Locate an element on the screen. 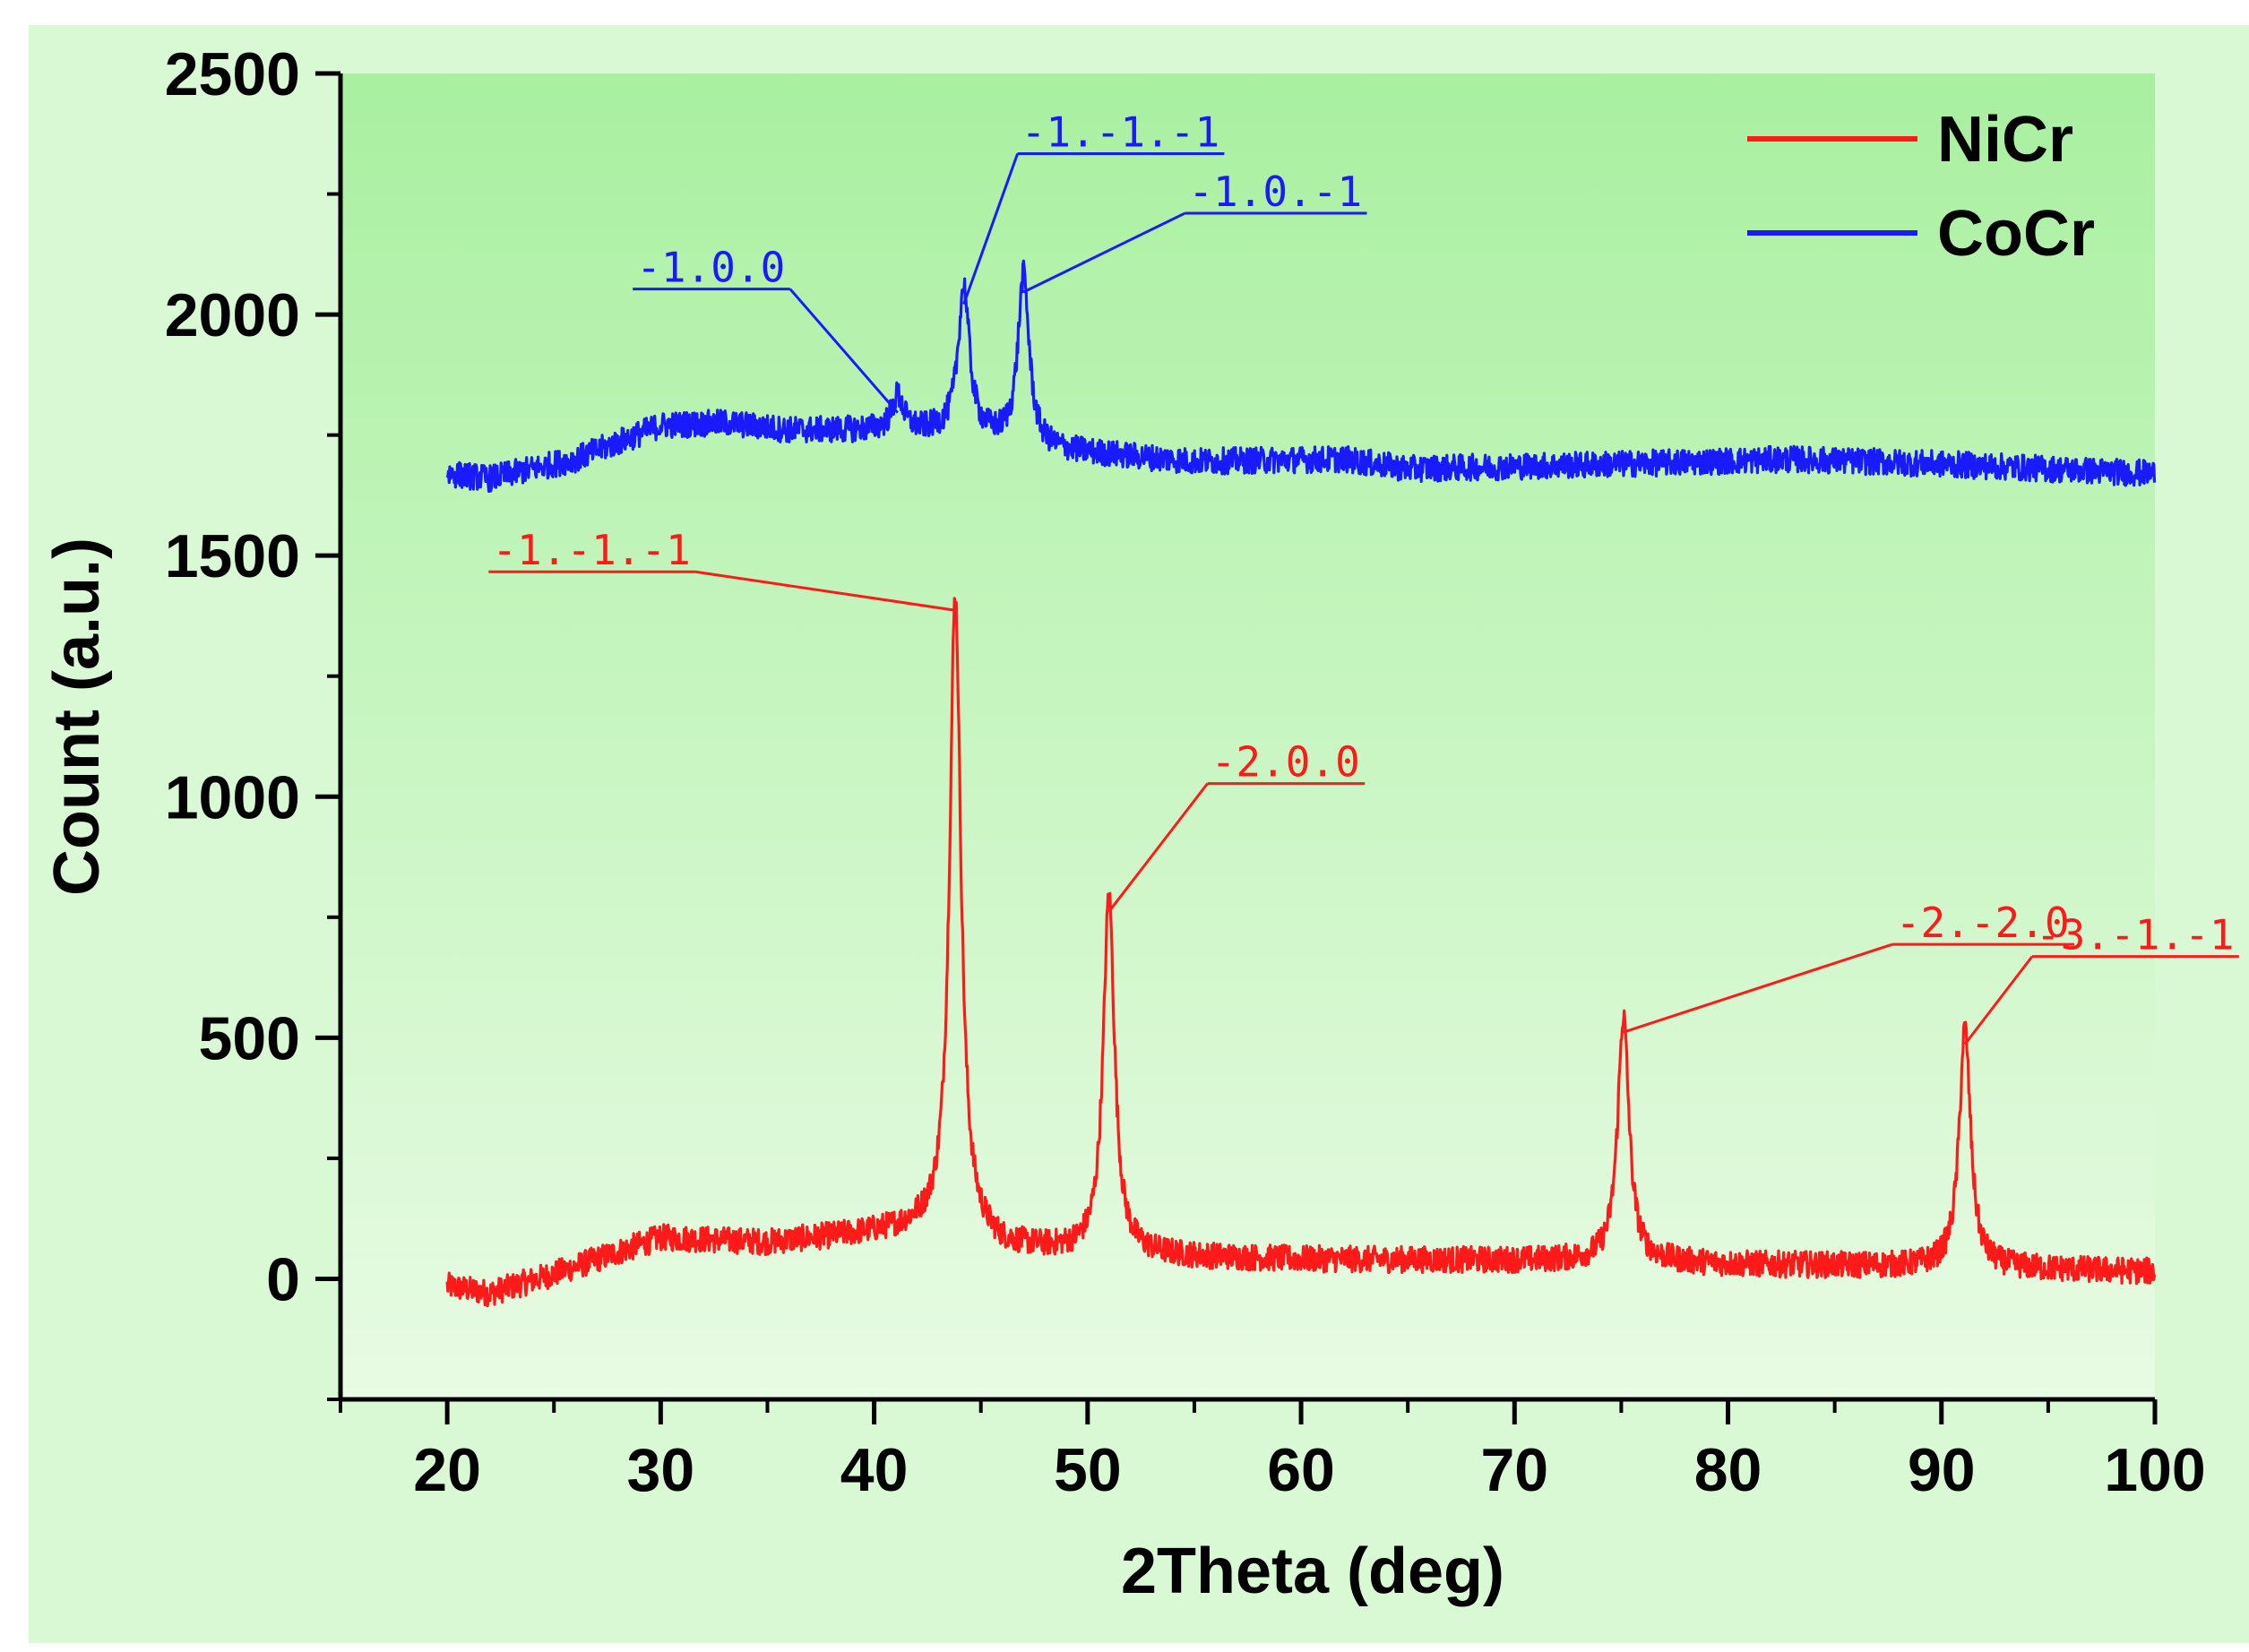 The image size is (2249, 1652). x-tick-label: 50 is located at coordinates (1088, 1470).